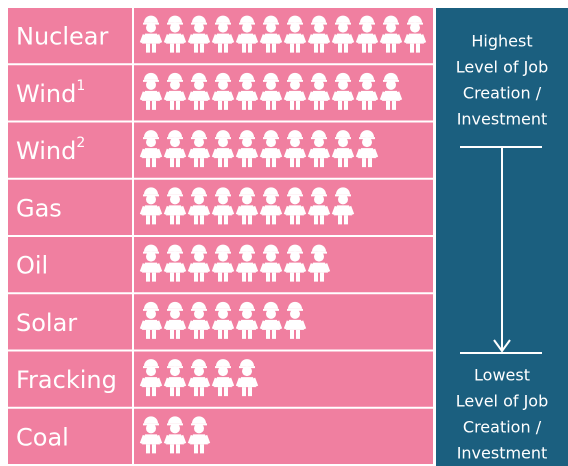  What do you see at coordinates (42, 437) in the screenshot?
I see `category-label: Coal` at bounding box center [42, 437].